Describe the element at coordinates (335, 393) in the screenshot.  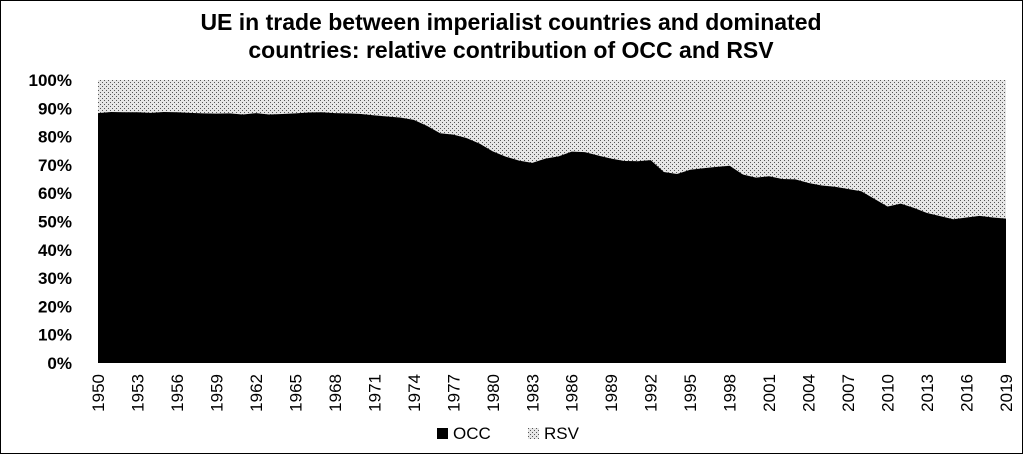
I see `x-tick-label: 1968` at that location.